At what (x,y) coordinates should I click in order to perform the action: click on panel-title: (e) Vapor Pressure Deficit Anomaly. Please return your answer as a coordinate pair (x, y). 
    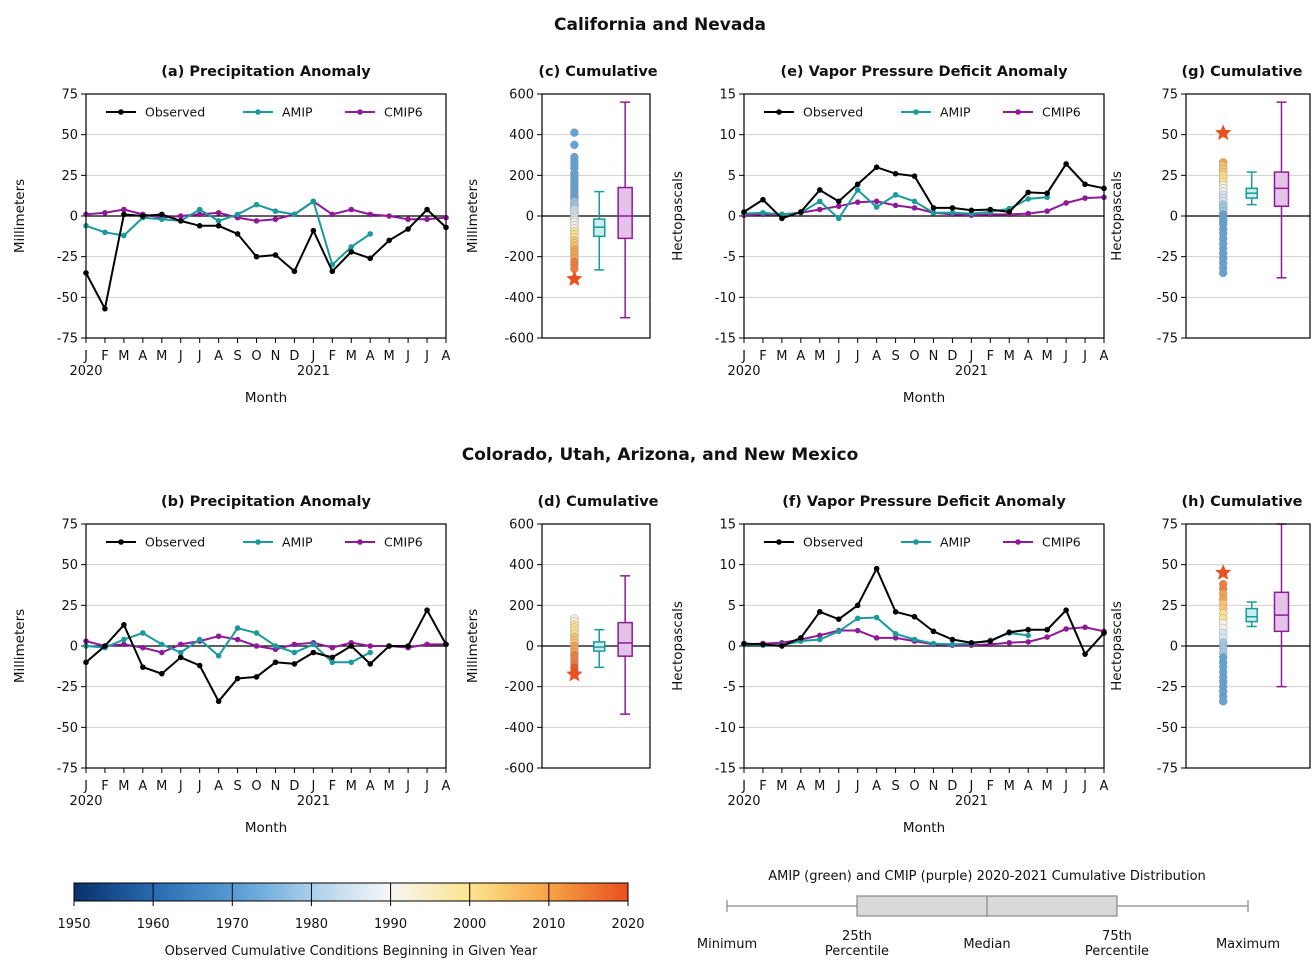
    Looking at the image, I should click on (924, 72).